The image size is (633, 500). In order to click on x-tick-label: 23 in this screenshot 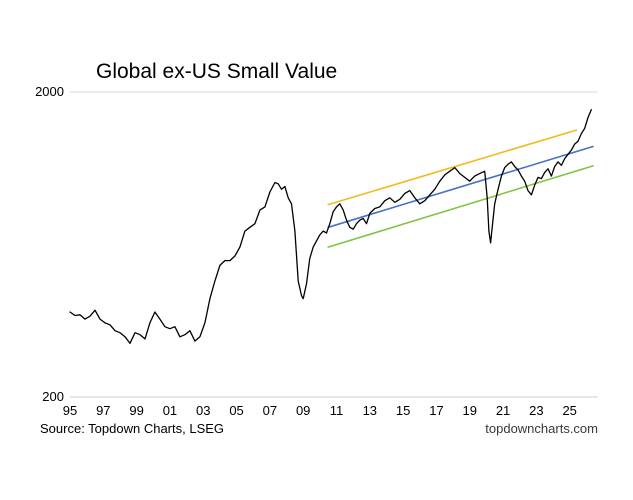, I will do `click(536, 410)`.